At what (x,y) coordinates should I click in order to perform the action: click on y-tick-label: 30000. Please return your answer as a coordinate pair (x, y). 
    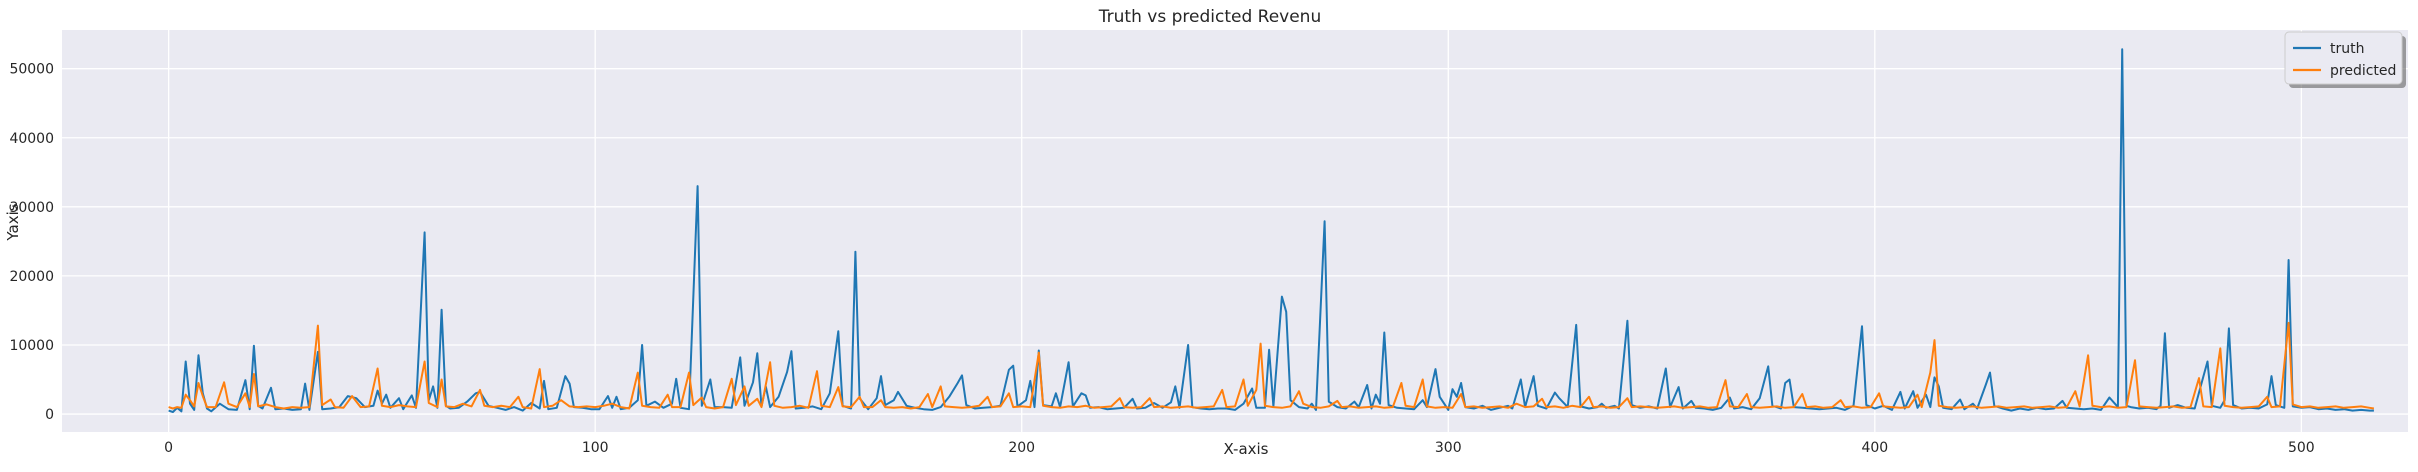
    Looking at the image, I should click on (31, 208).